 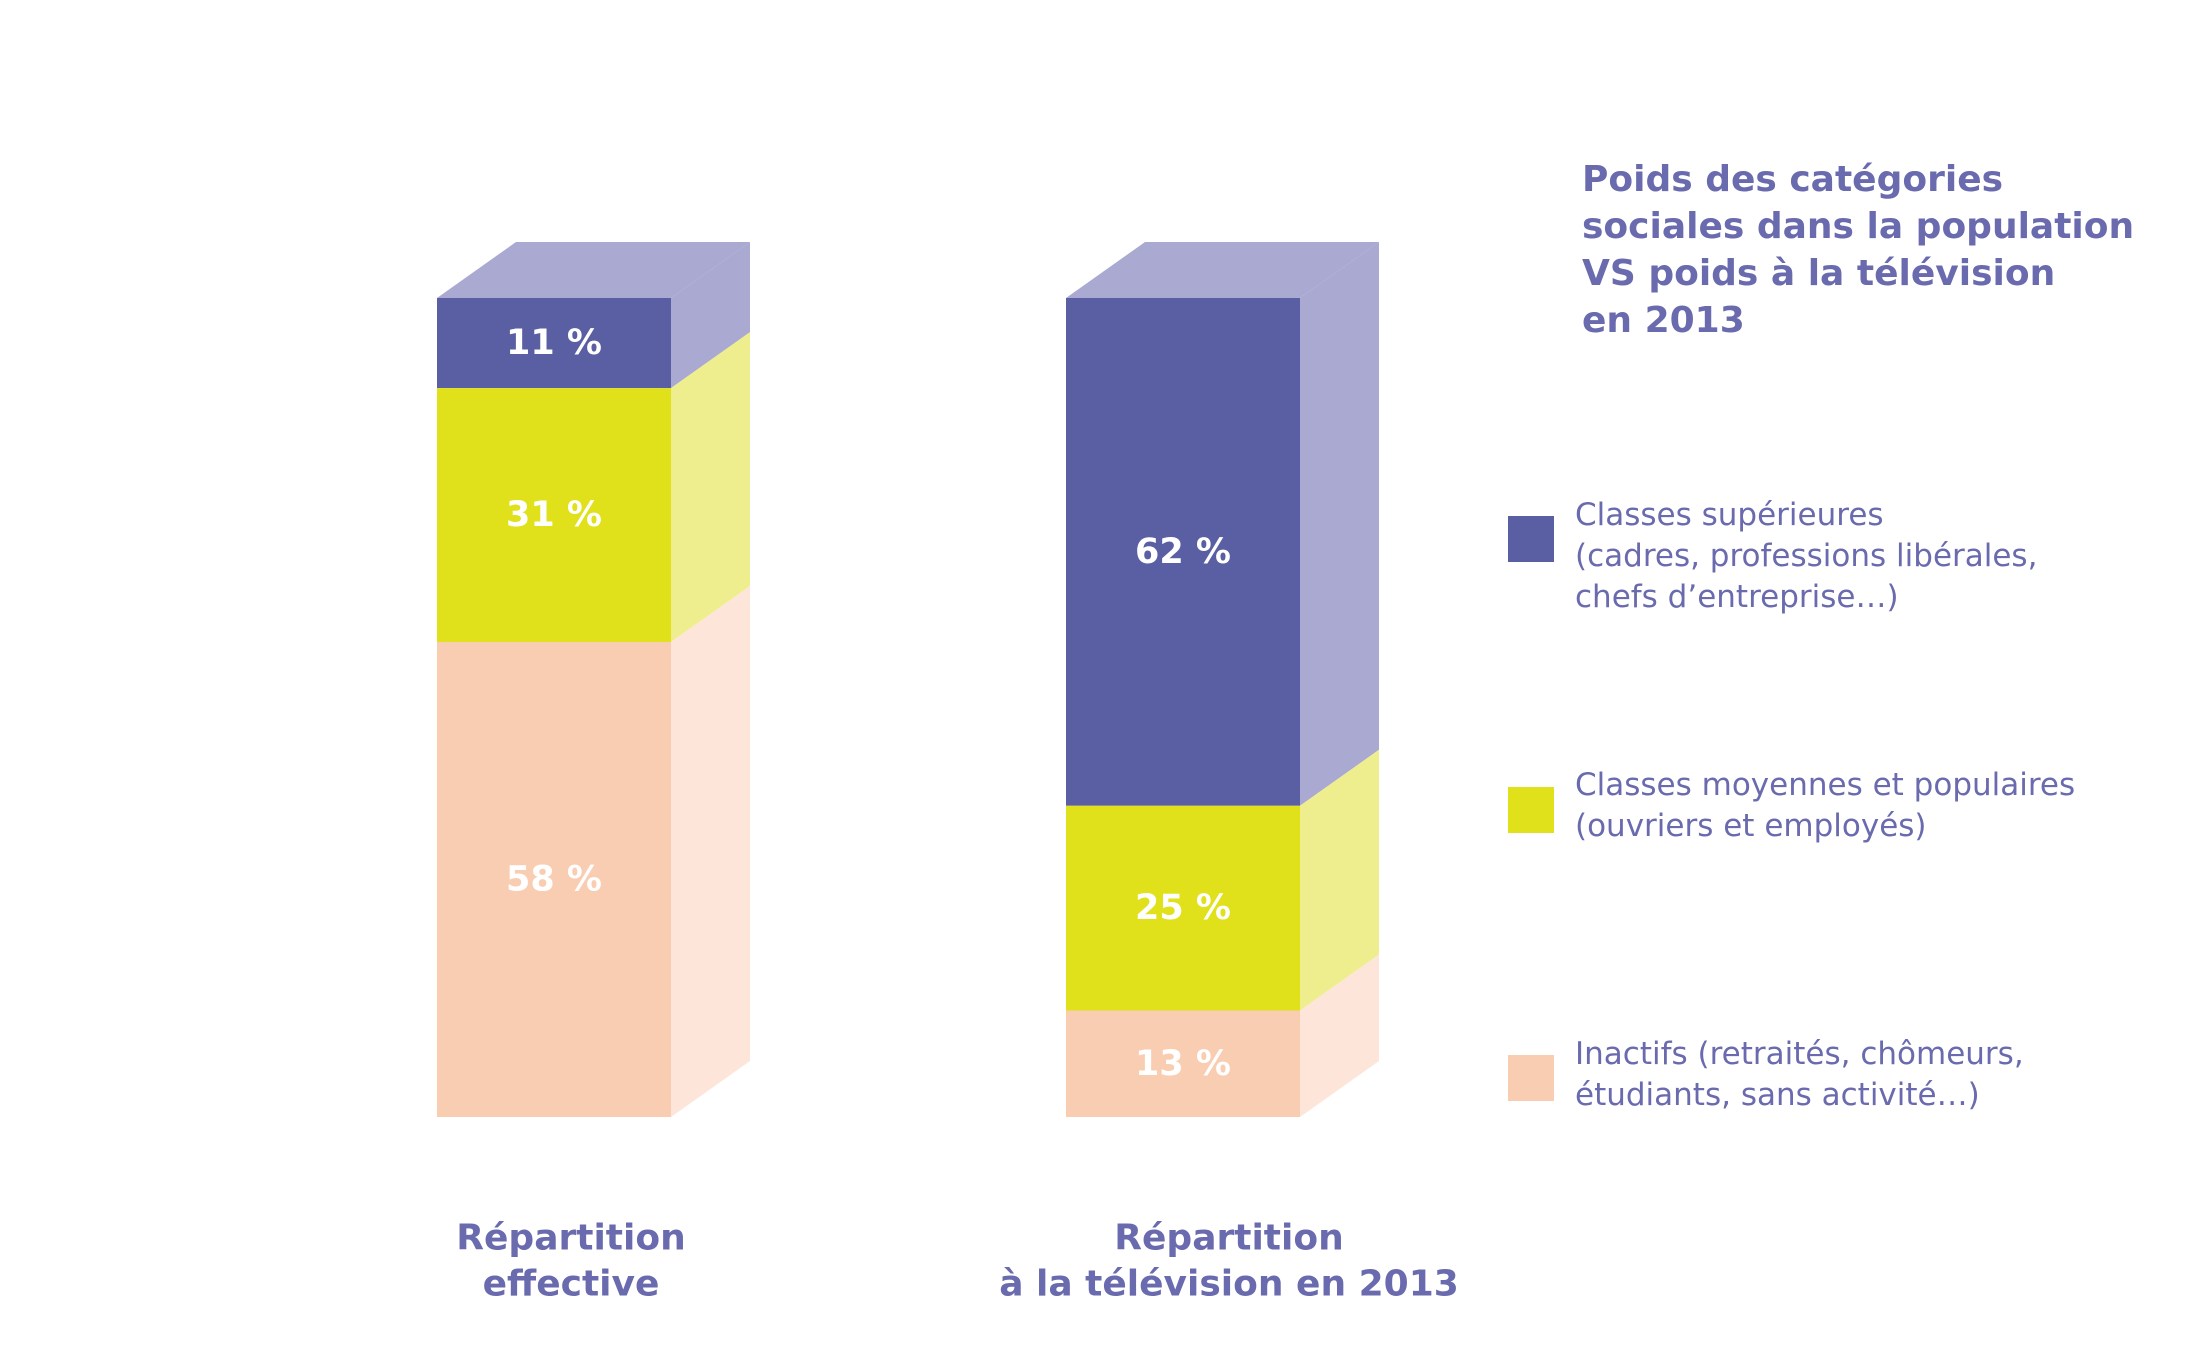 I want to click on chart-title-line: en 2013, so click(x=1663, y=320).